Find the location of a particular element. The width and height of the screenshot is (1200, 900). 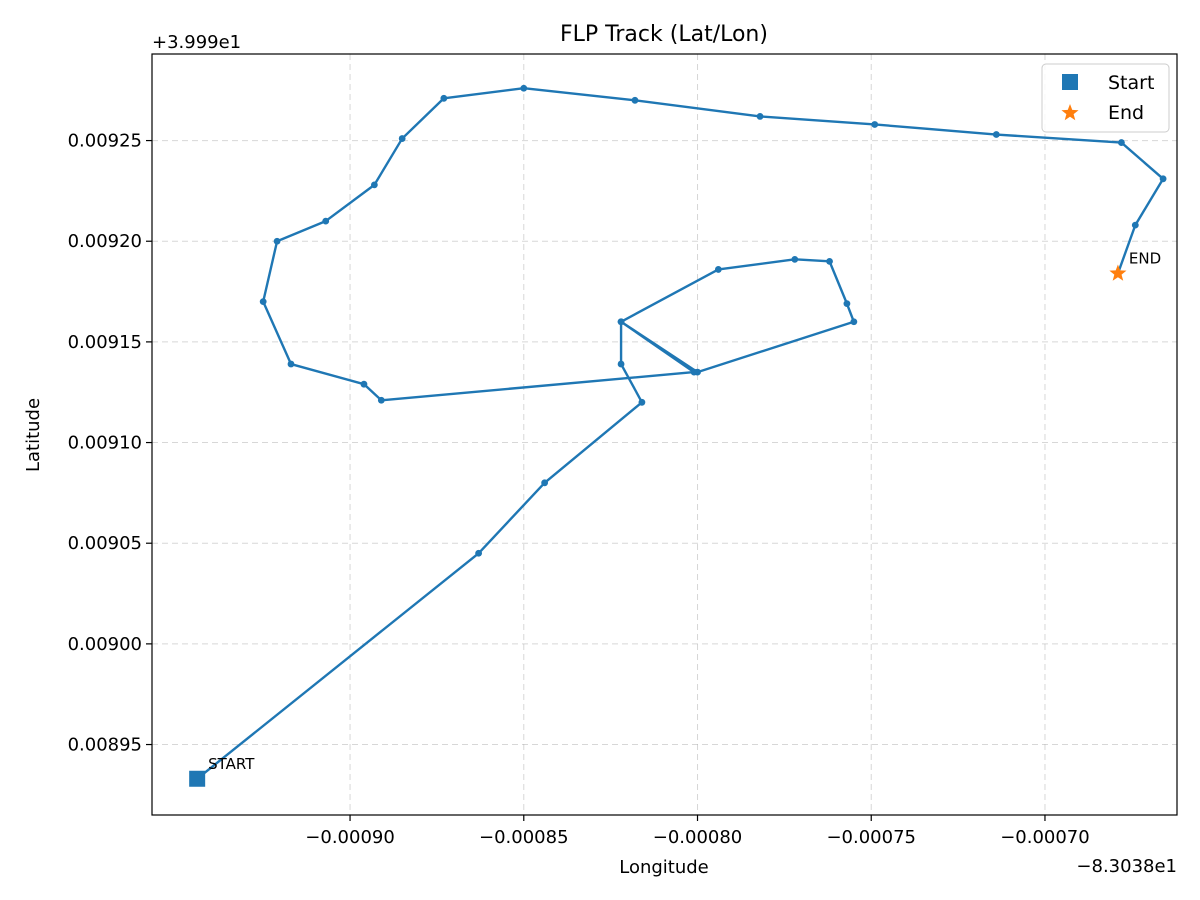

x-tick-label: −0.00085 is located at coordinates (524, 837).